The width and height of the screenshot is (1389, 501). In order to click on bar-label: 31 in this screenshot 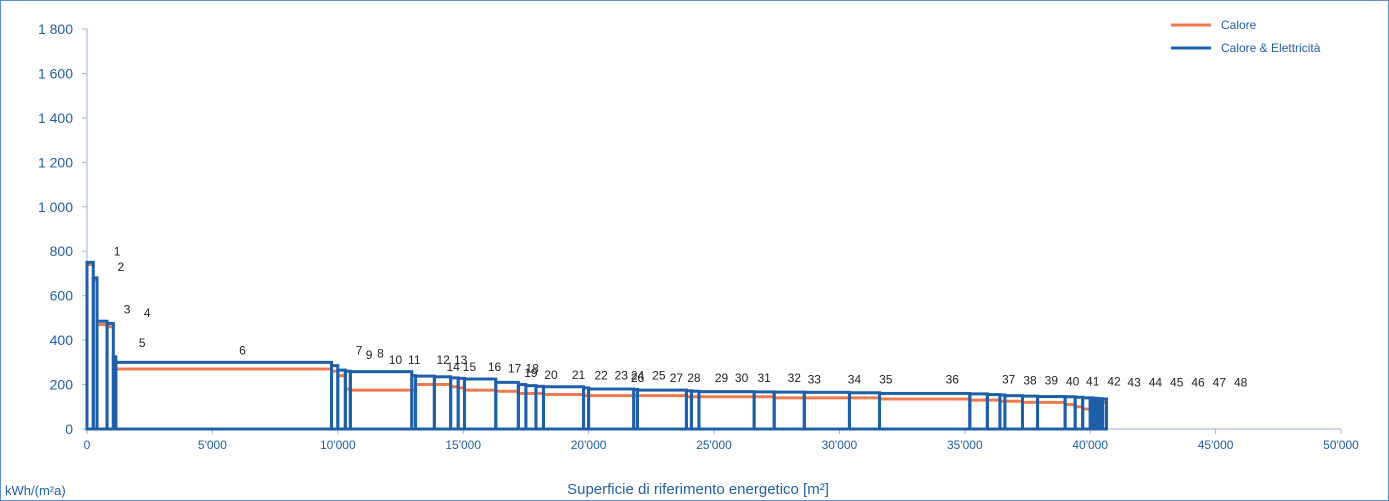, I will do `click(764, 378)`.